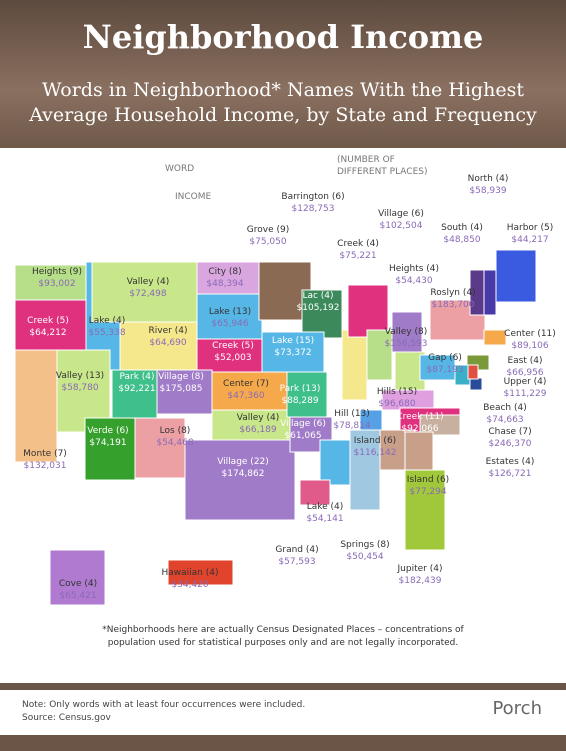 The width and height of the screenshot is (566, 751). I want to click on legend-label: DIFFERENT PLACES), so click(382, 172).